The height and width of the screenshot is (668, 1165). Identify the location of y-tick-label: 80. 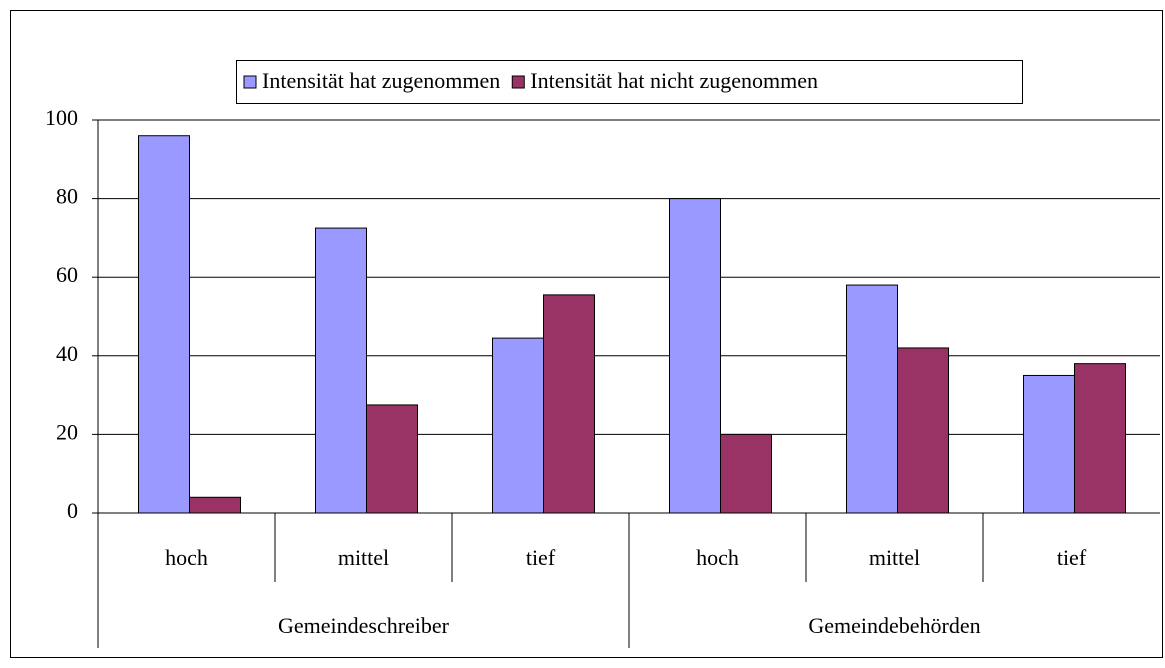
(67, 196).